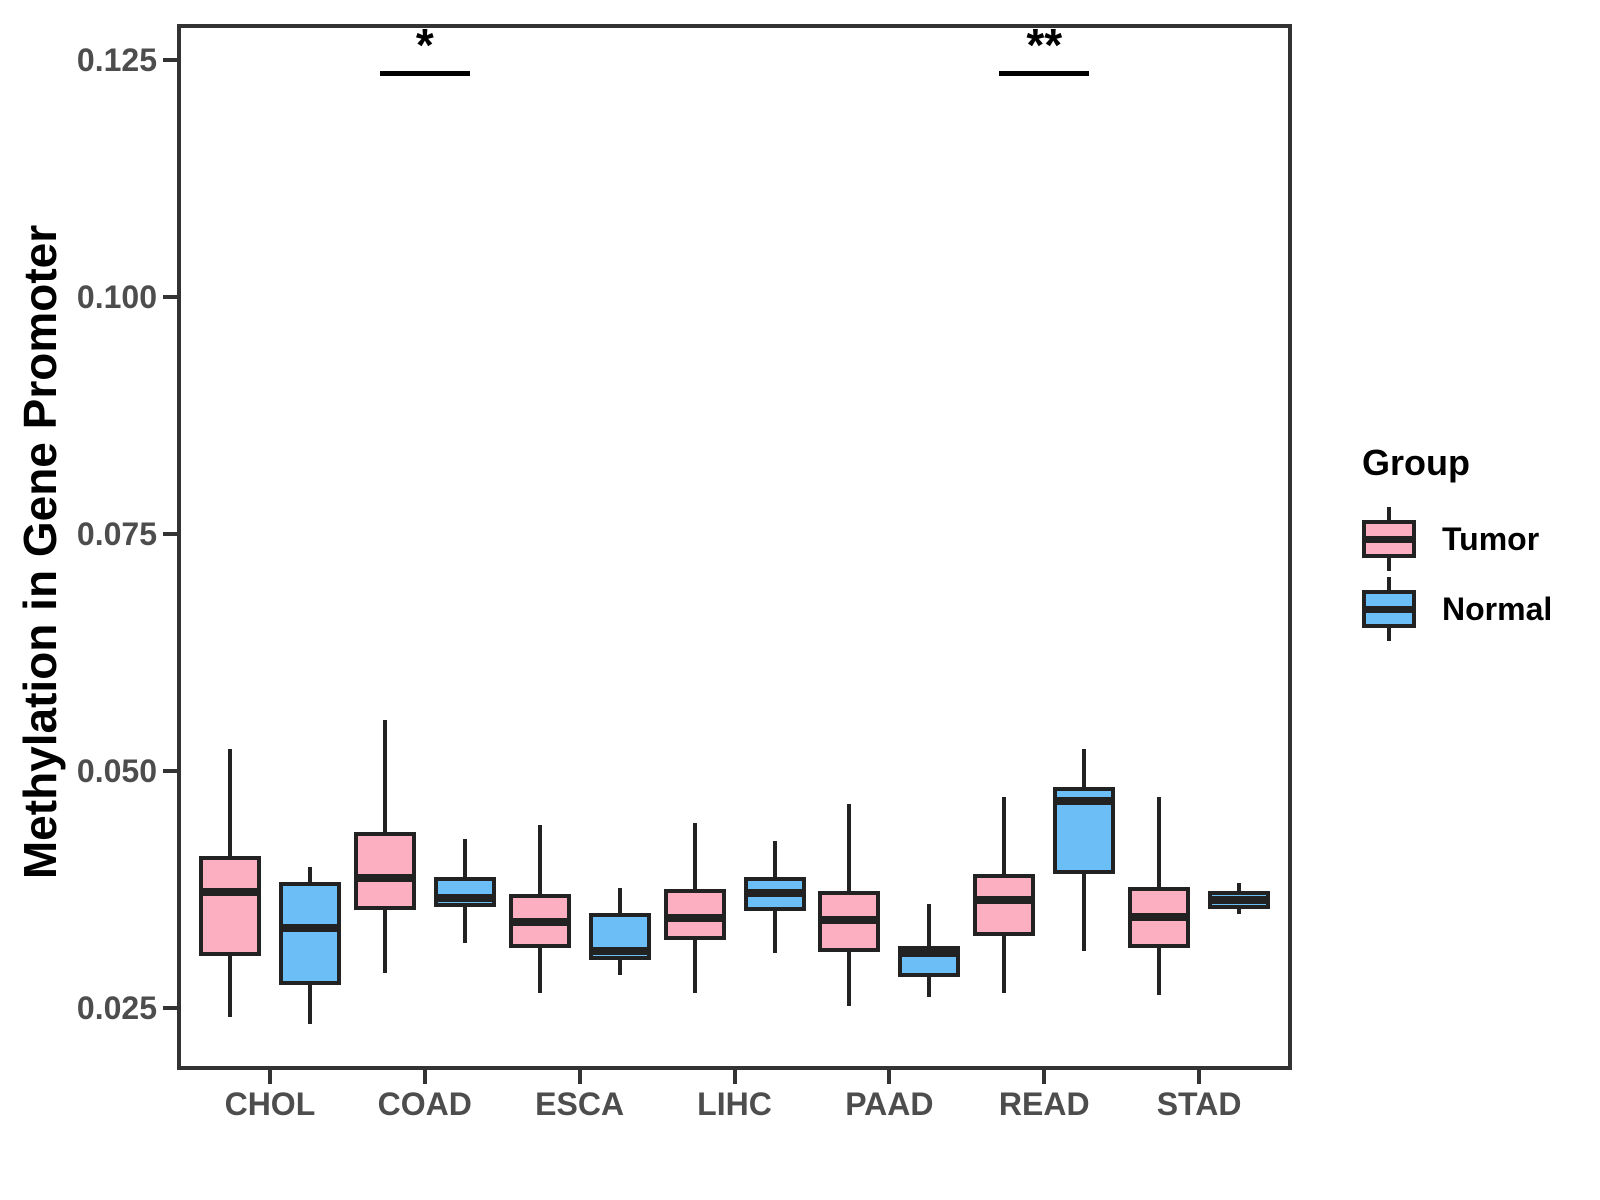 This screenshot has height=1200, width=1600. What do you see at coordinates (229, 906) in the screenshot?
I see `box-CHOL-Tumor` at bounding box center [229, 906].